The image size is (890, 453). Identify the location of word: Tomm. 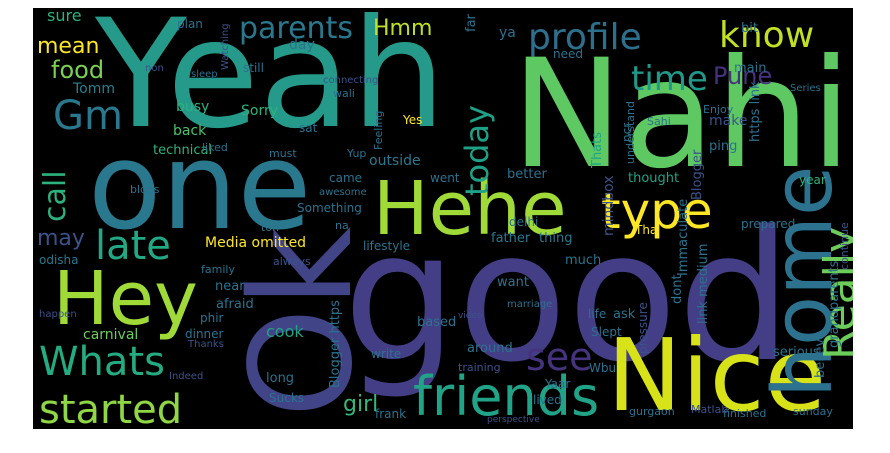
(94, 89).